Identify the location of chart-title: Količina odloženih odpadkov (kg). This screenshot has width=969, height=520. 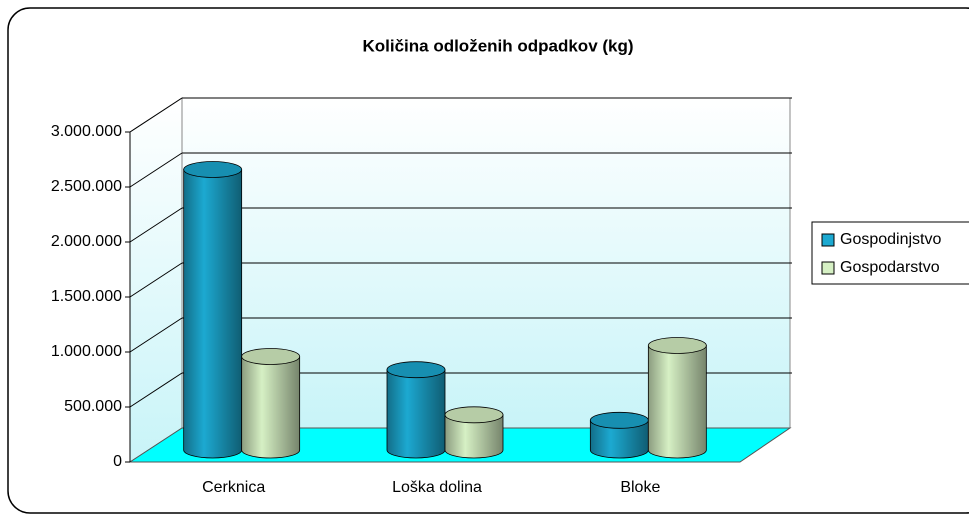
(497, 45).